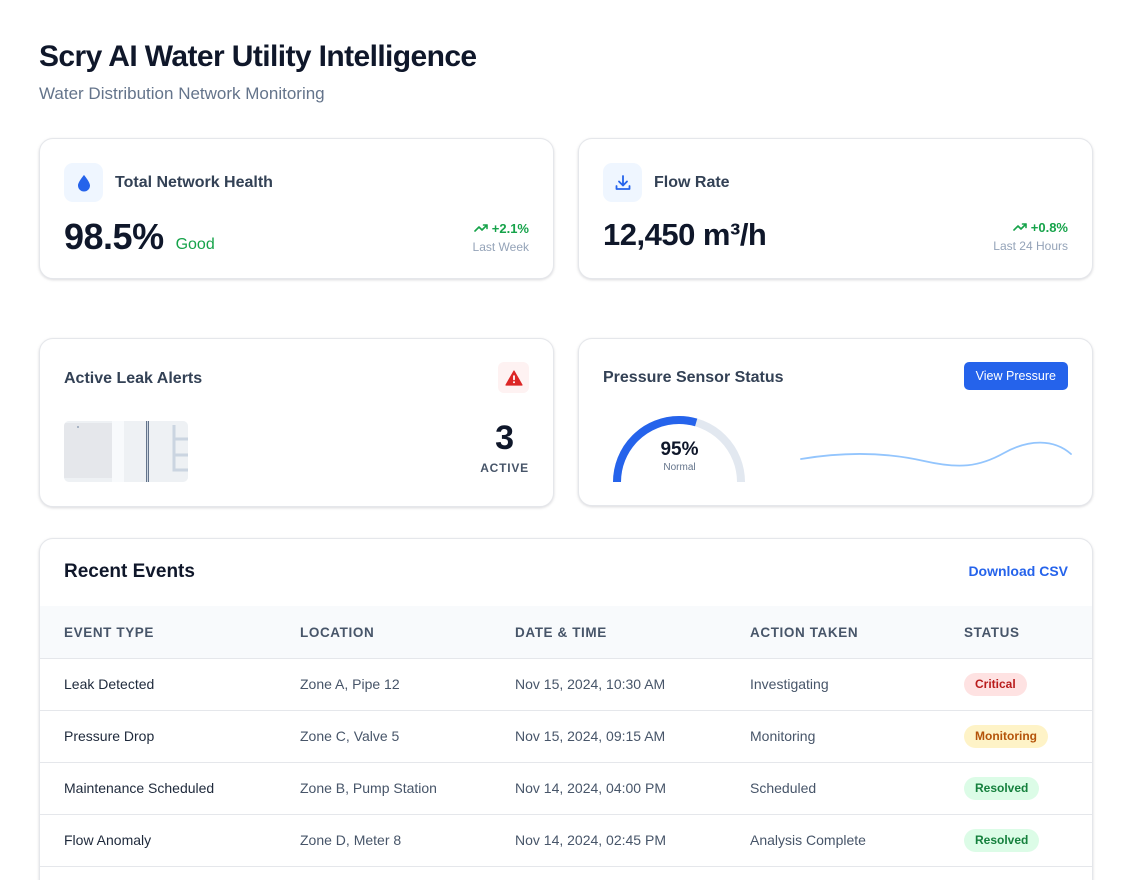 Image resolution: width=1132 pixels, height=880 pixels. Describe the element at coordinates (109, 736) in the screenshot. I see `event-type-cell: Pressure Drop` at that location.